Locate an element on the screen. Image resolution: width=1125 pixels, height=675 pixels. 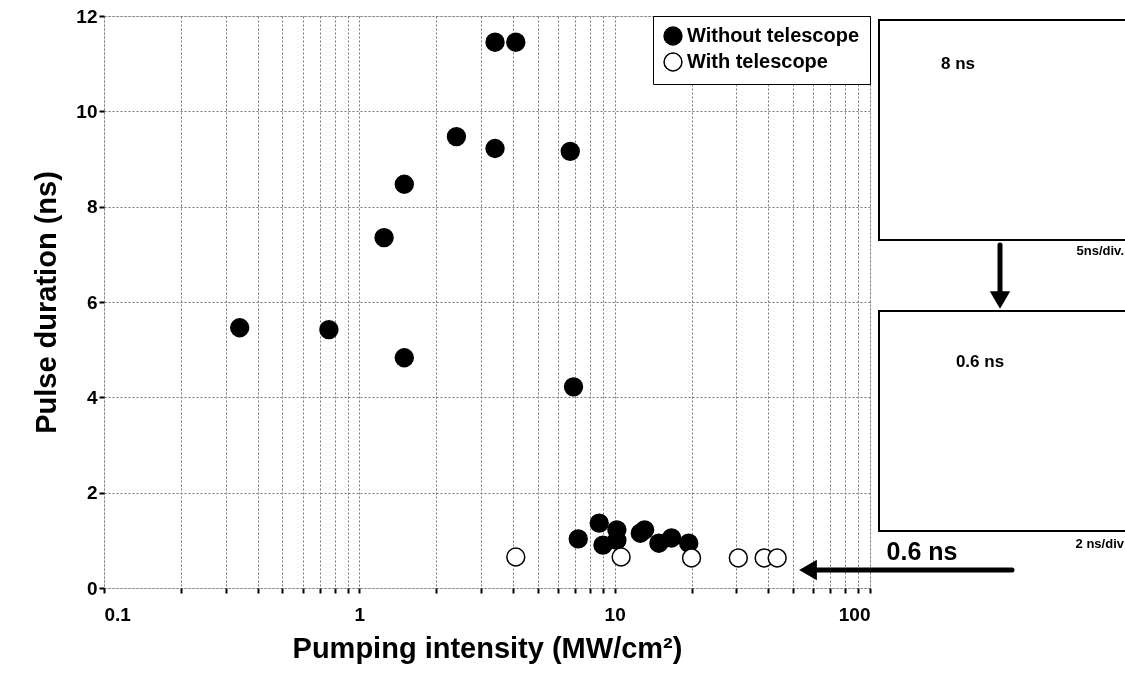
x-tick-label: 1 is located at coordinates (360, 614).